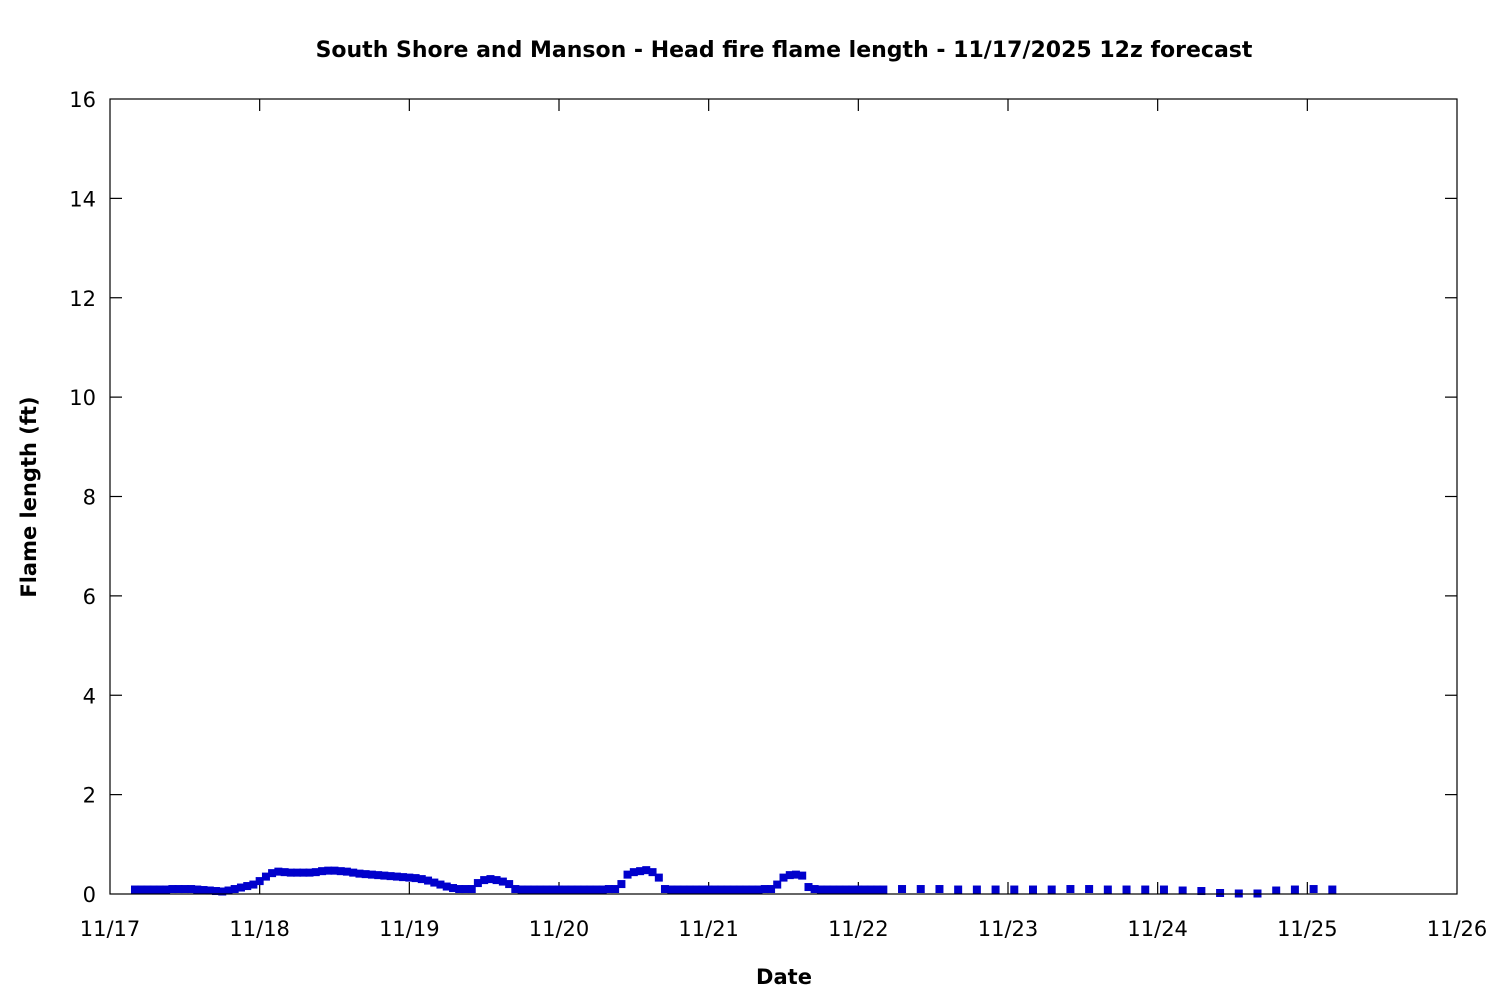 The height and width of the screenshot is (1000, 1500). What do you see at coordinates (89, 597) in the screenshot?
I see `y-tick-label: 6` at bounding box center [89, 597].